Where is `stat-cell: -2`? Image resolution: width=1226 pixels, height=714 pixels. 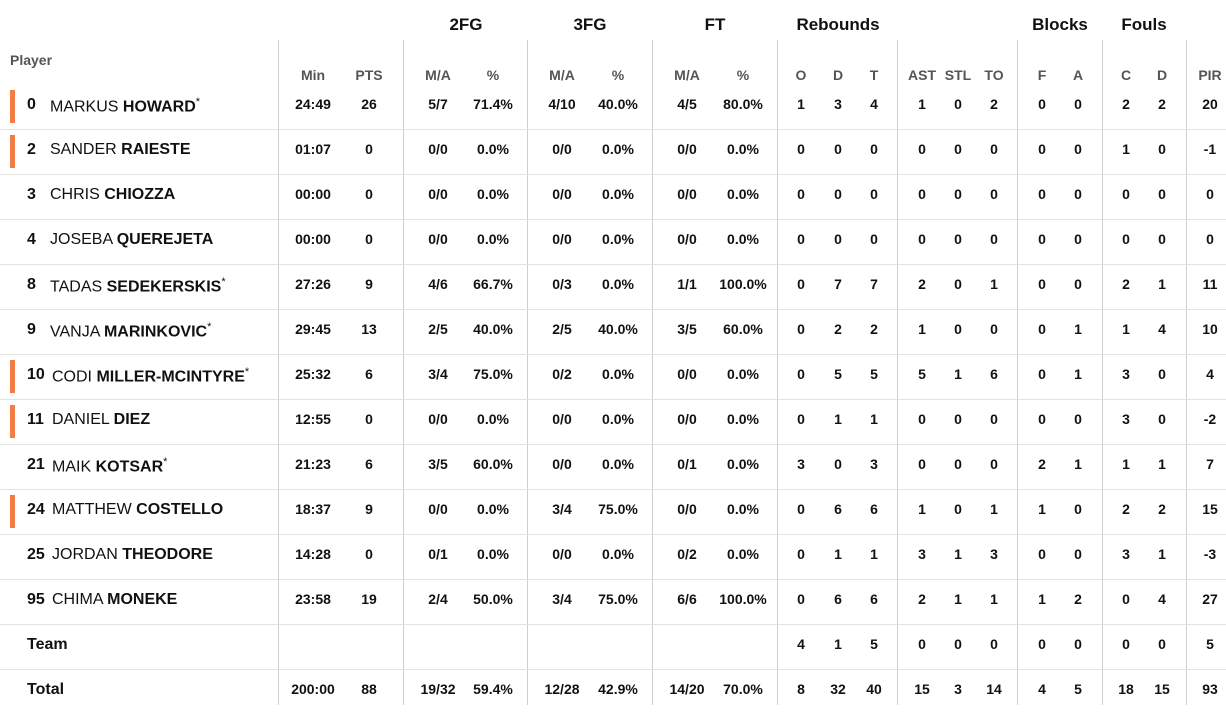
stat-cell: -2 is located at coordinates (1210, 419).